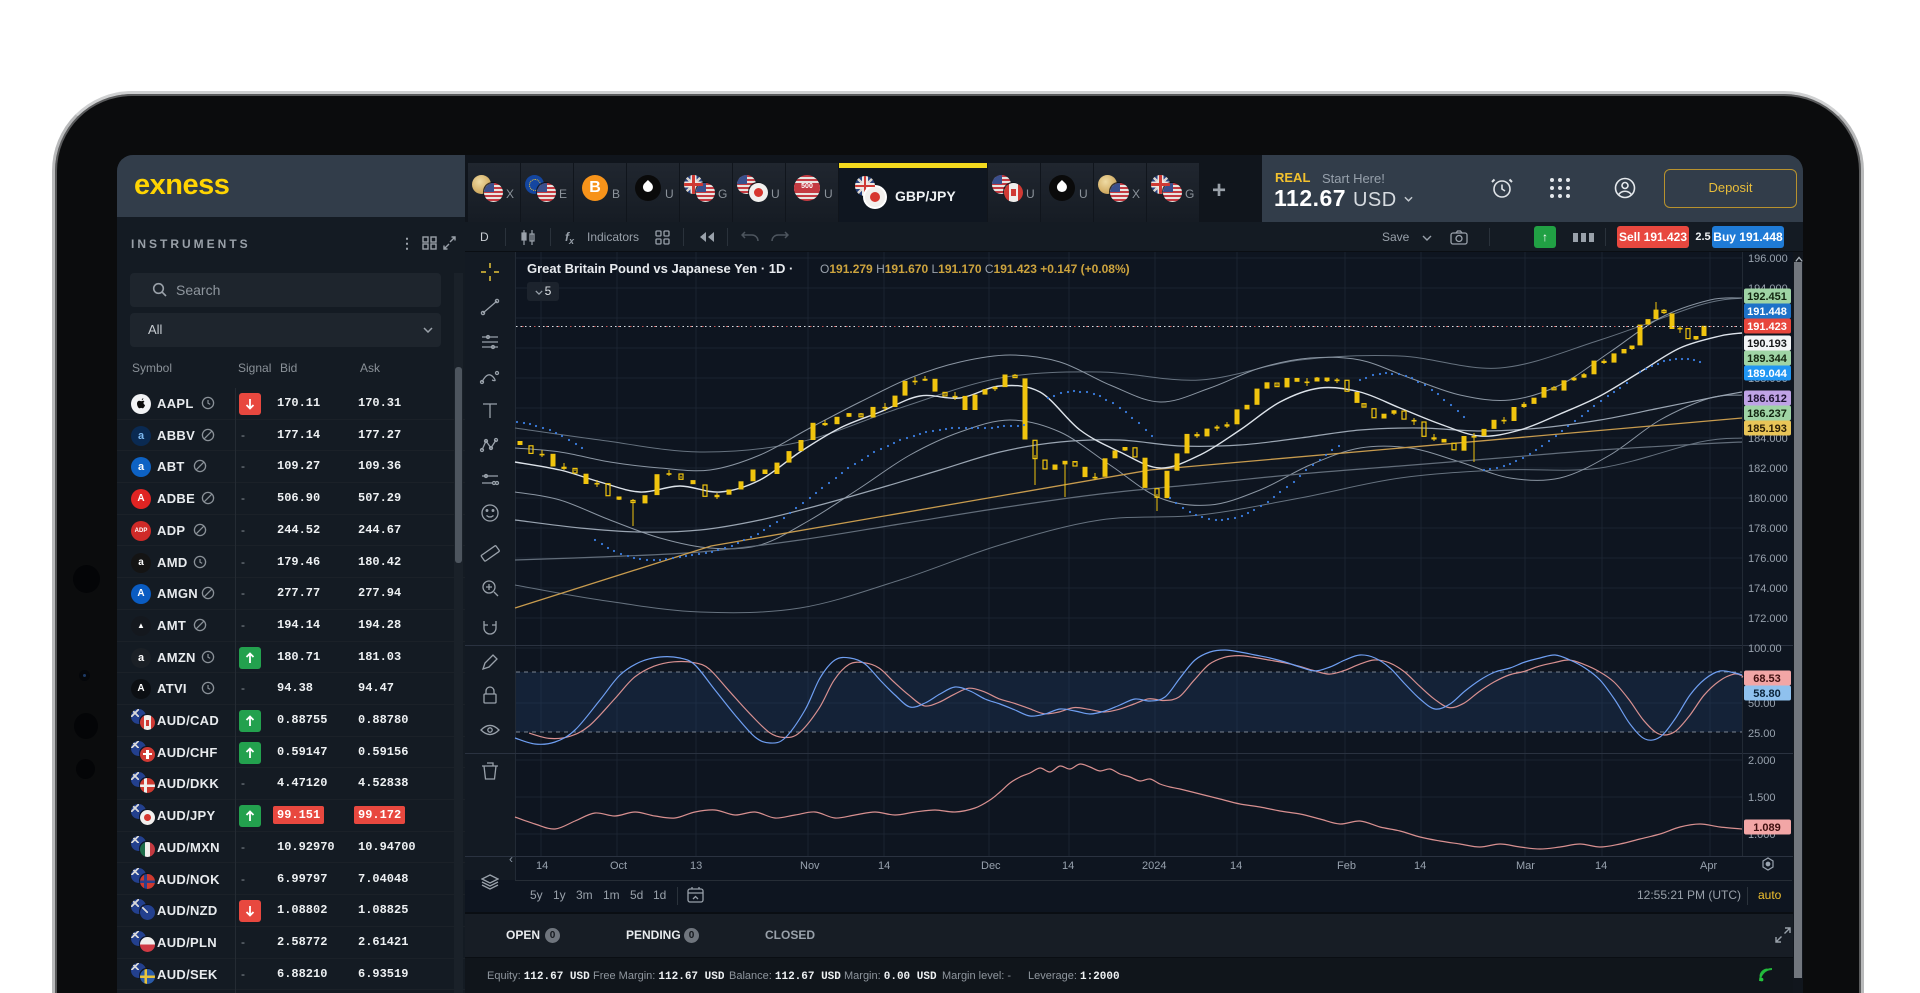  Describe the element at coordinates (1525, 866) in the screenshot. I see `svg-text: Mar` at that location.